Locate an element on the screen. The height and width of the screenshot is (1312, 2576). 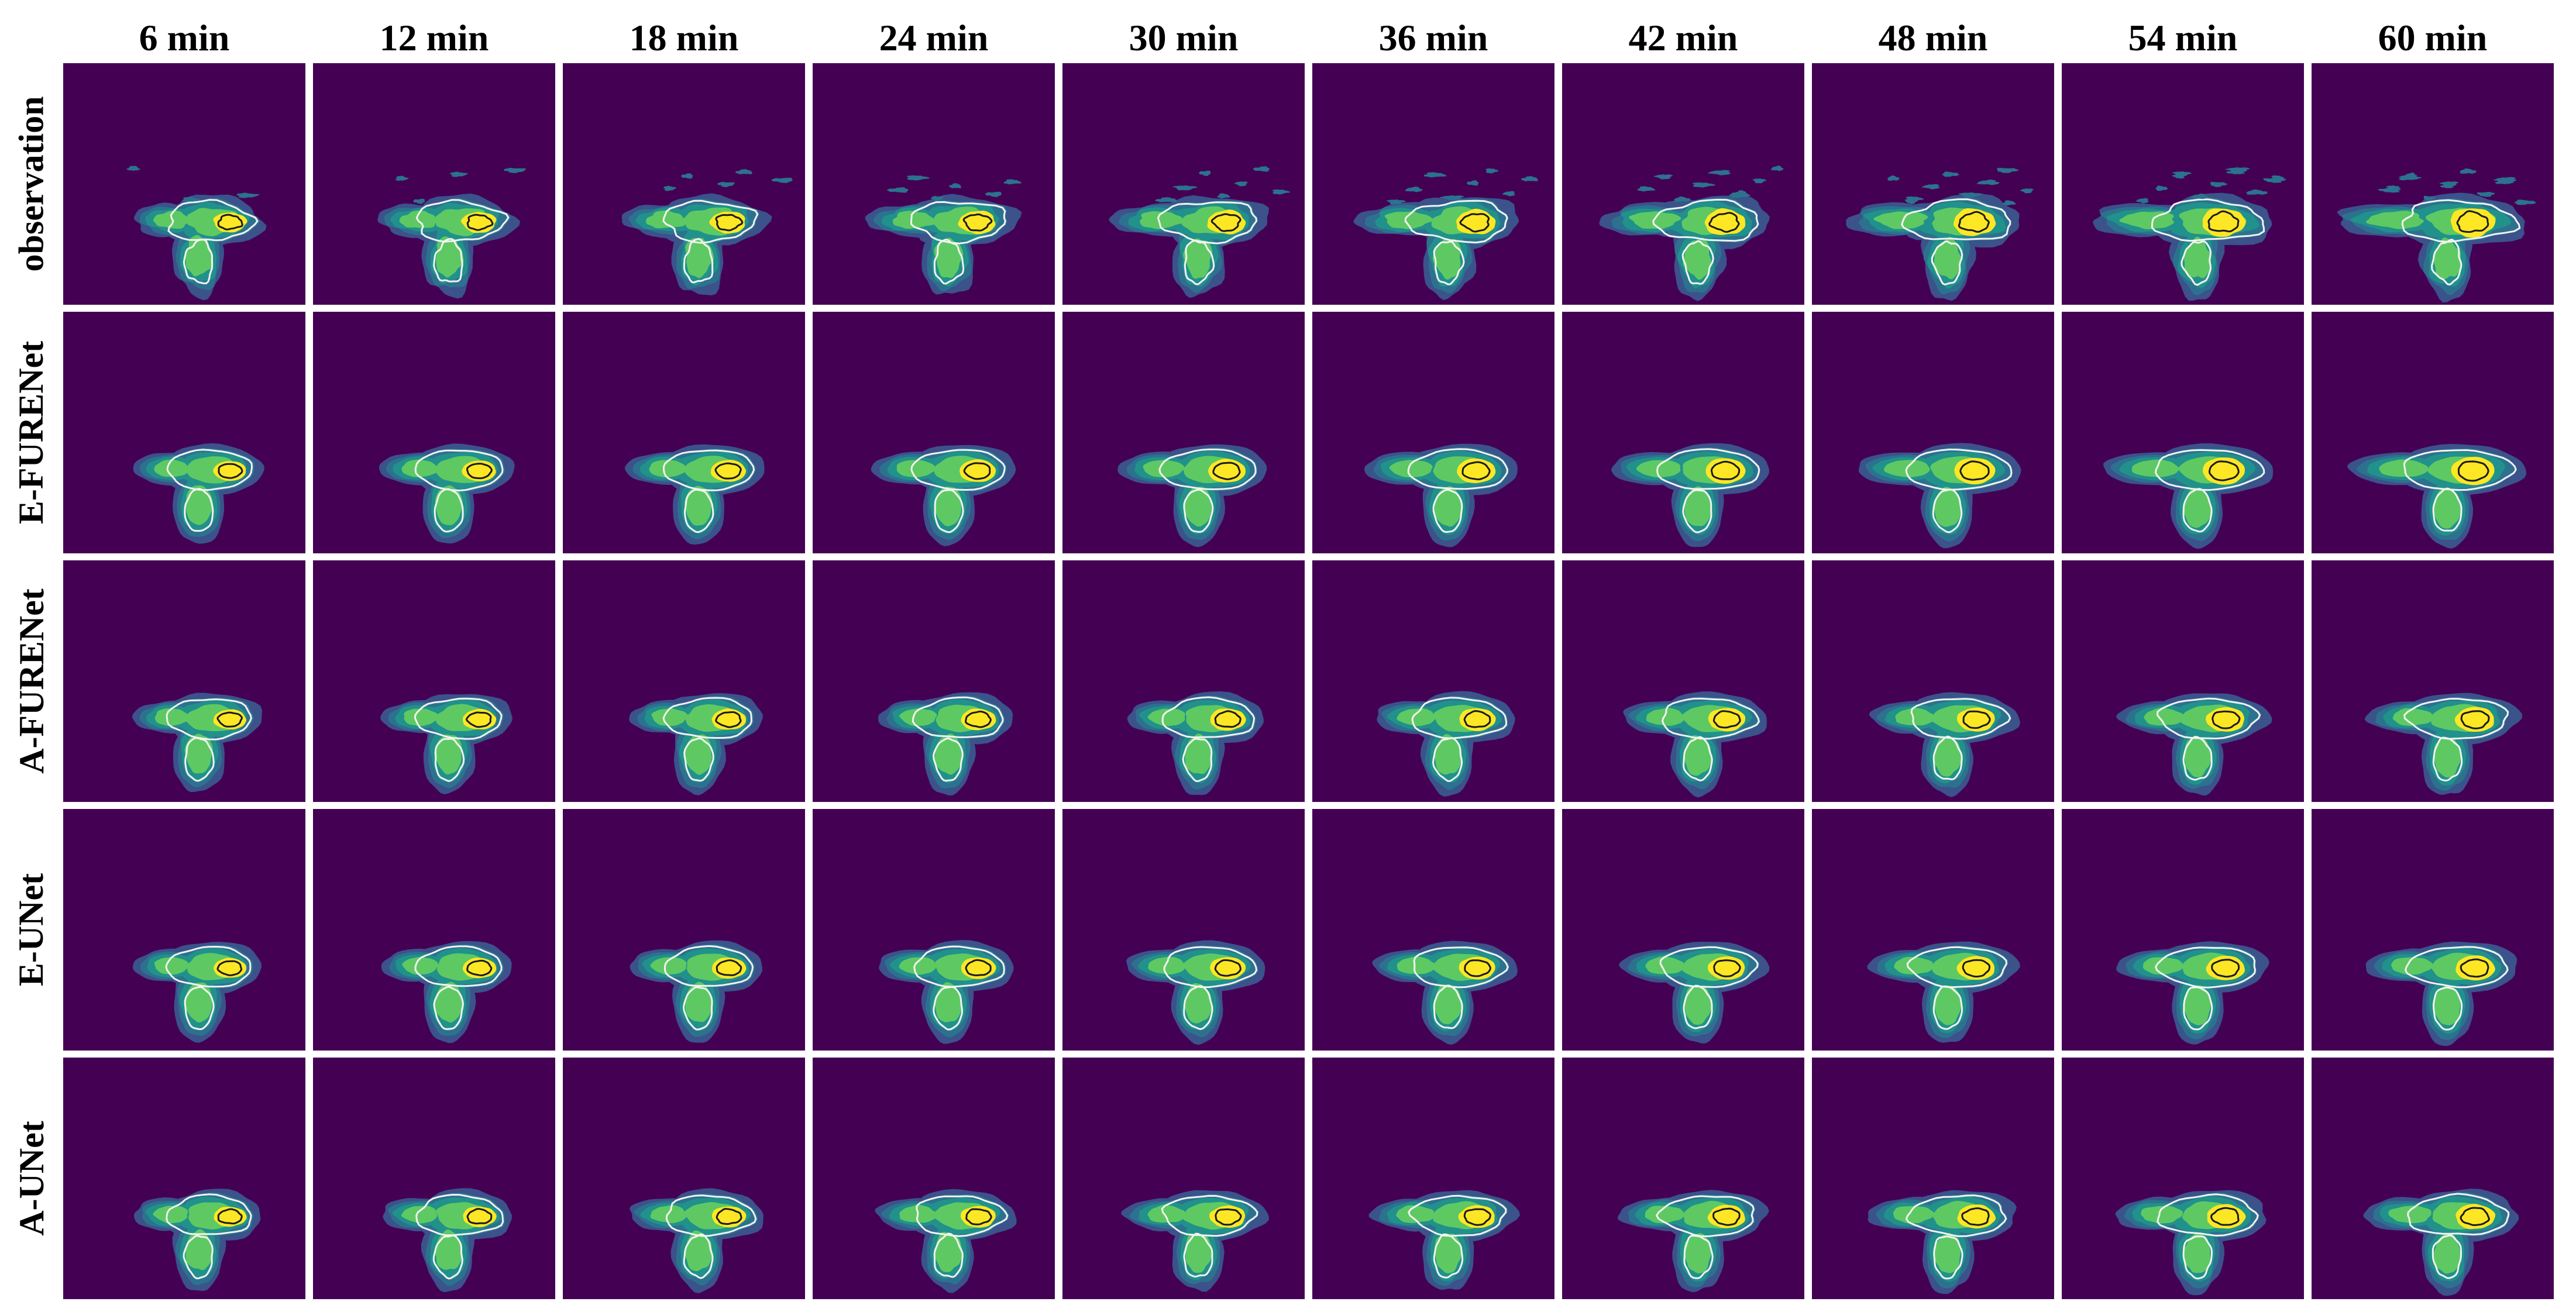
column-title: 12 min is located at coordinates (434, 37).